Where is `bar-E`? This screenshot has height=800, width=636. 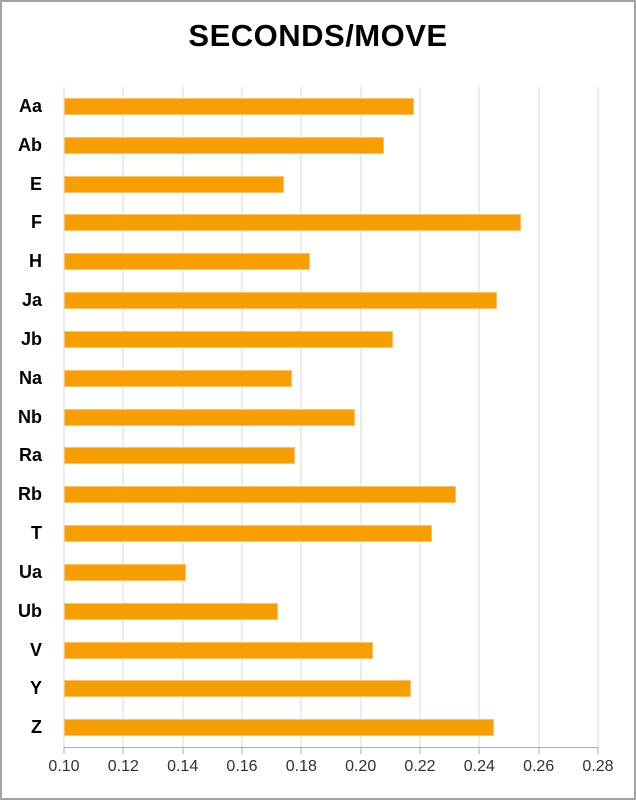
bar-E is located at coordinates (174, 184).